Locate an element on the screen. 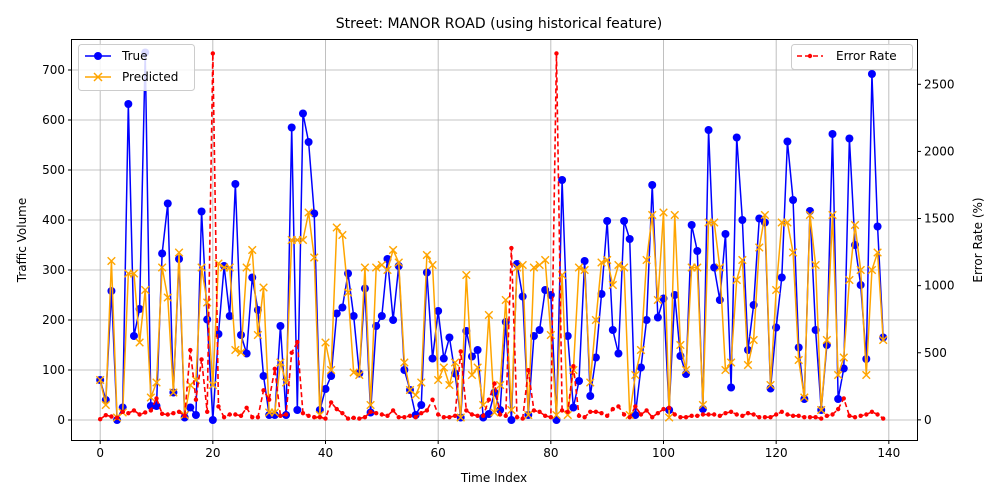 The image size is (1000, 500). y2-tick-label: 1500 is located at coordinates (939, 219).